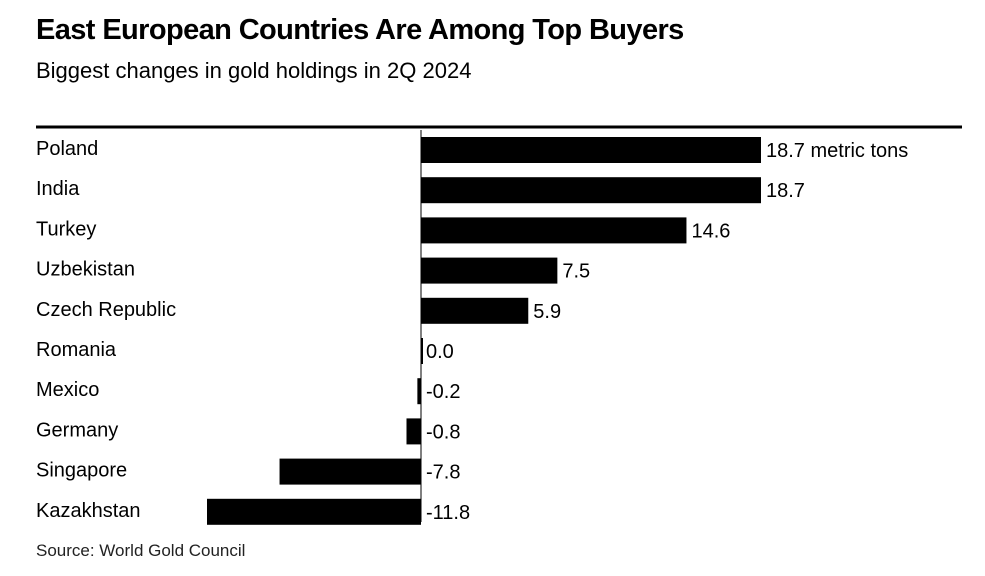  I want to click on category-label: Uzbekistan, so click(85, 270).